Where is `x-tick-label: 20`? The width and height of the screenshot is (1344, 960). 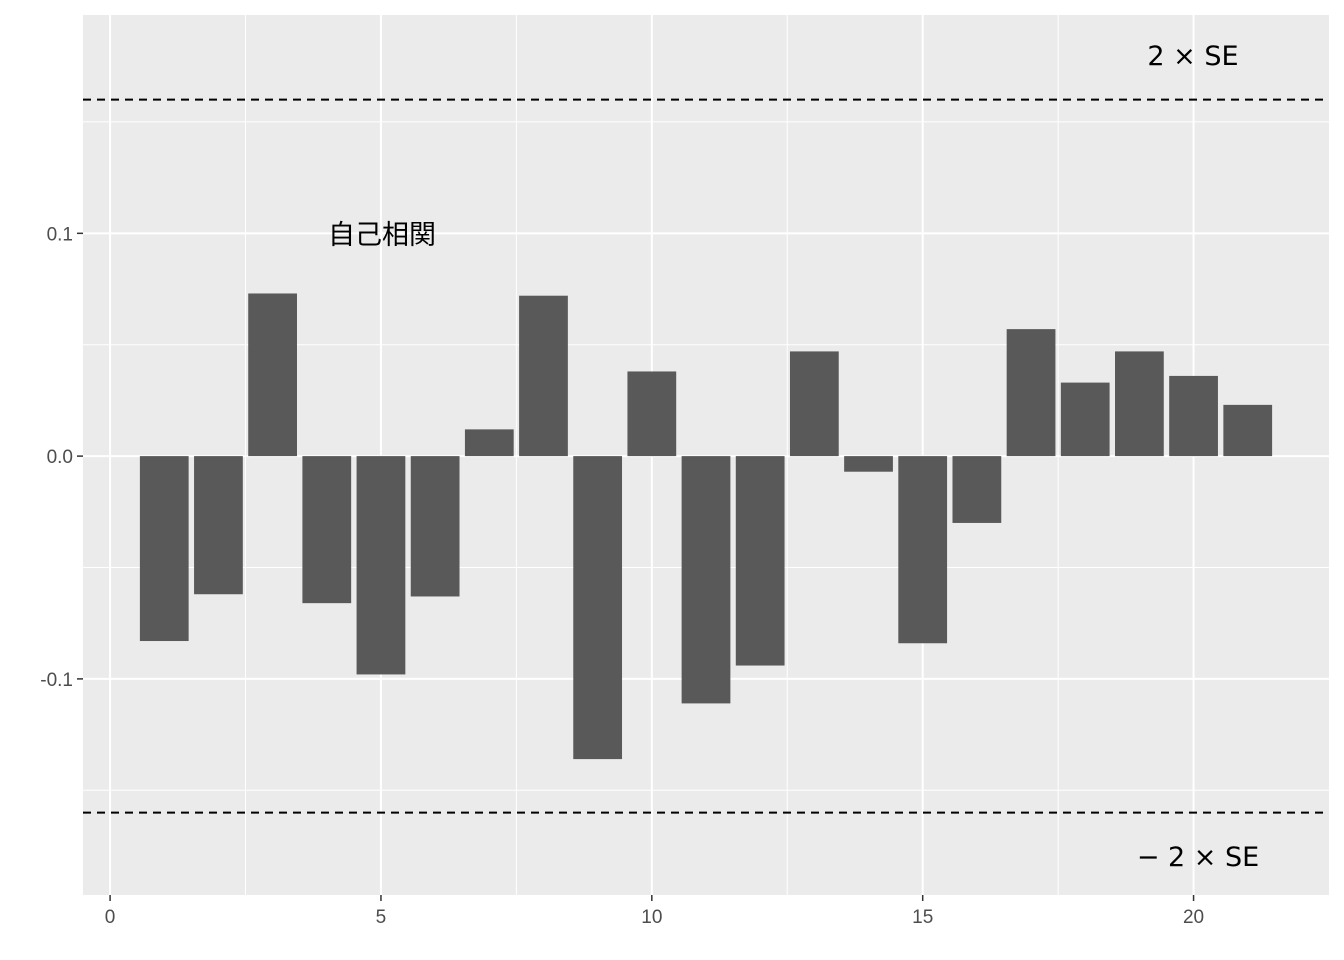
x-tick-label: 20 is located at coordinates (1193, 917).